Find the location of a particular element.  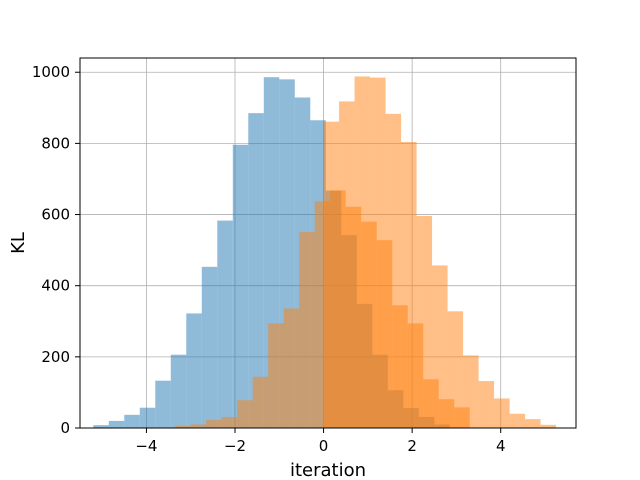

y-tick-label: 200 is located at coordinates (55, 357).